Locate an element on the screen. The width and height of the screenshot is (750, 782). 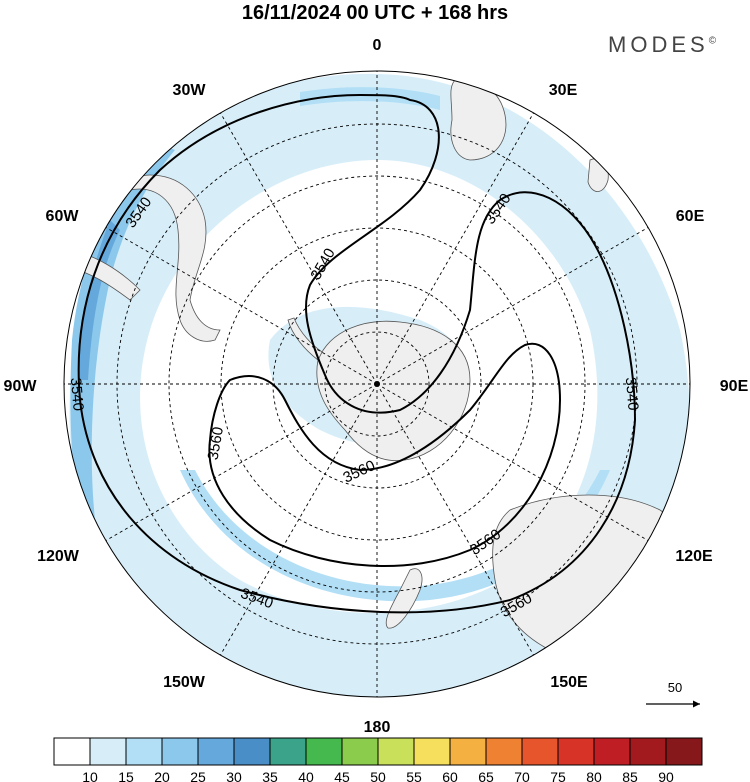
brand-name: MODES is located at coordinates (658, 44).